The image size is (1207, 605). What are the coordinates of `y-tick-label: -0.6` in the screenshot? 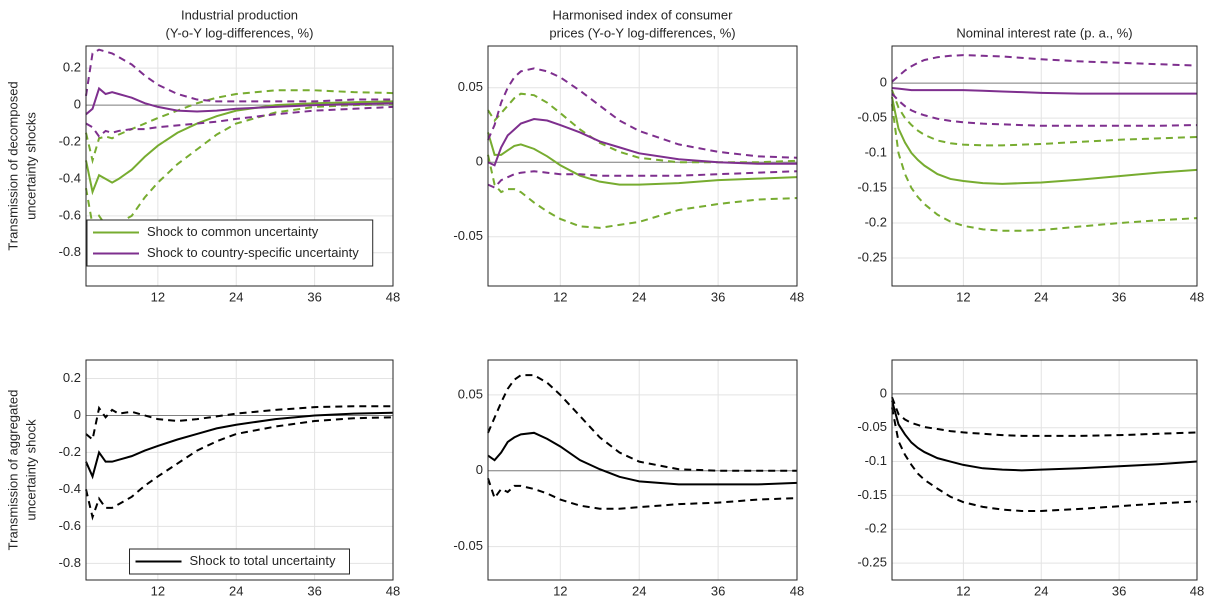 It's located at (70, 525).